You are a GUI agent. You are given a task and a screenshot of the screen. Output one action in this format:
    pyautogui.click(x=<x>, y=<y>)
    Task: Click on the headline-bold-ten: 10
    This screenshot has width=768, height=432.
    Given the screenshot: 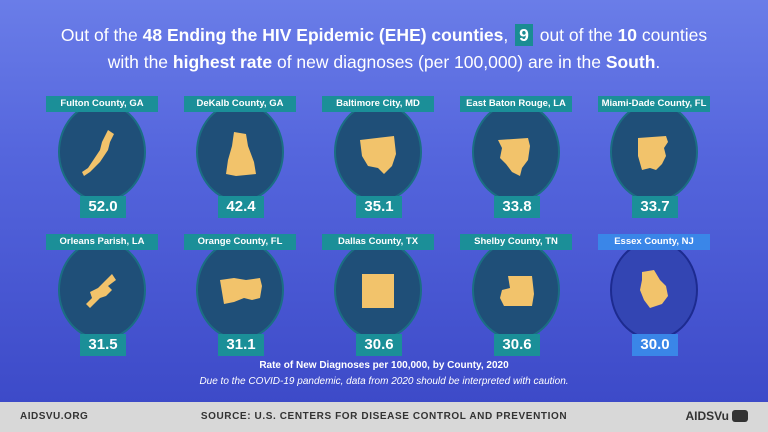 What is the action you would take?
    pyautogui.click(x=627, y=35)
    